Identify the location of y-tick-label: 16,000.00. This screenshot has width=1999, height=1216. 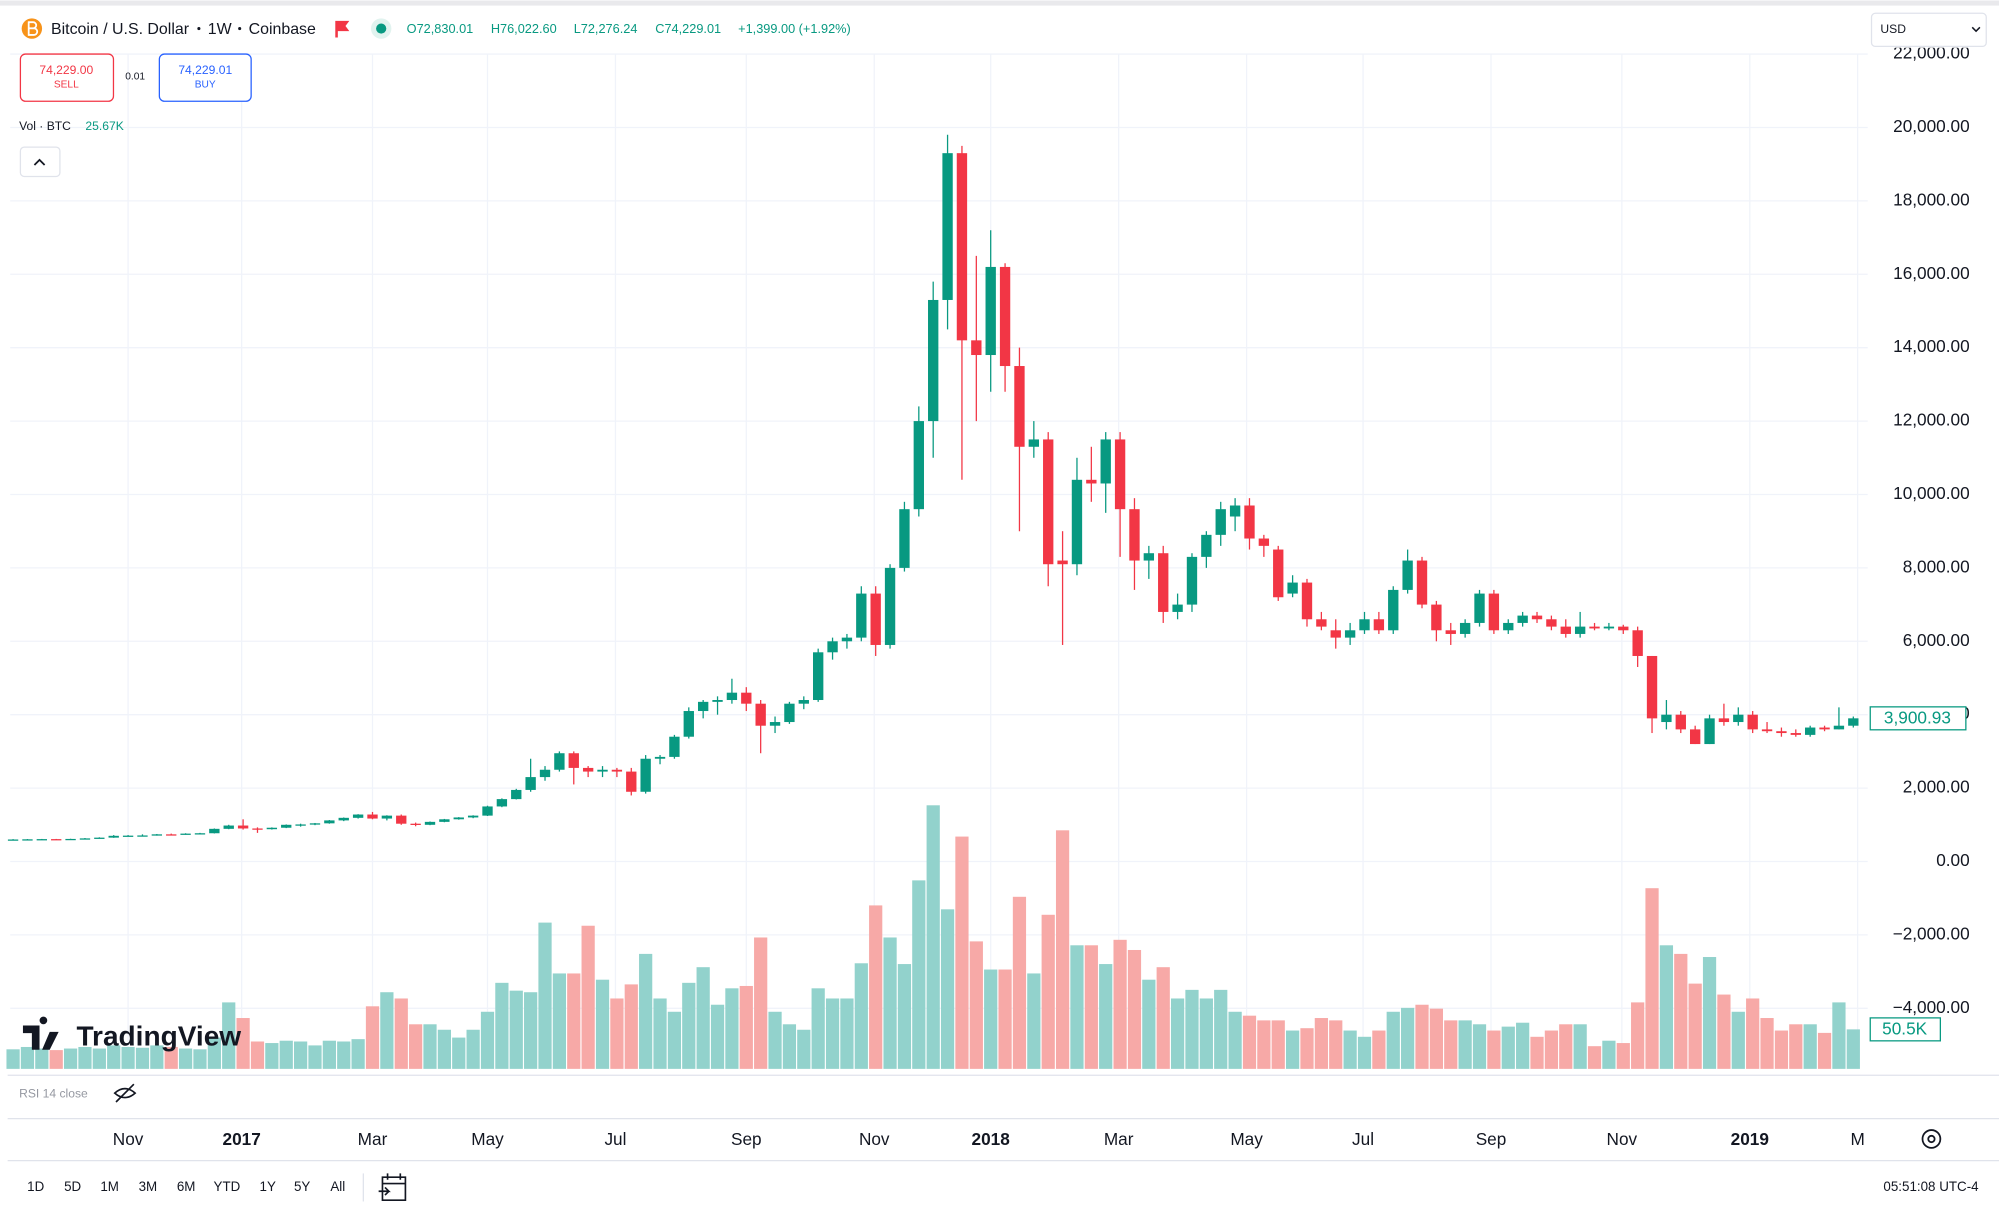
(1931, 273).